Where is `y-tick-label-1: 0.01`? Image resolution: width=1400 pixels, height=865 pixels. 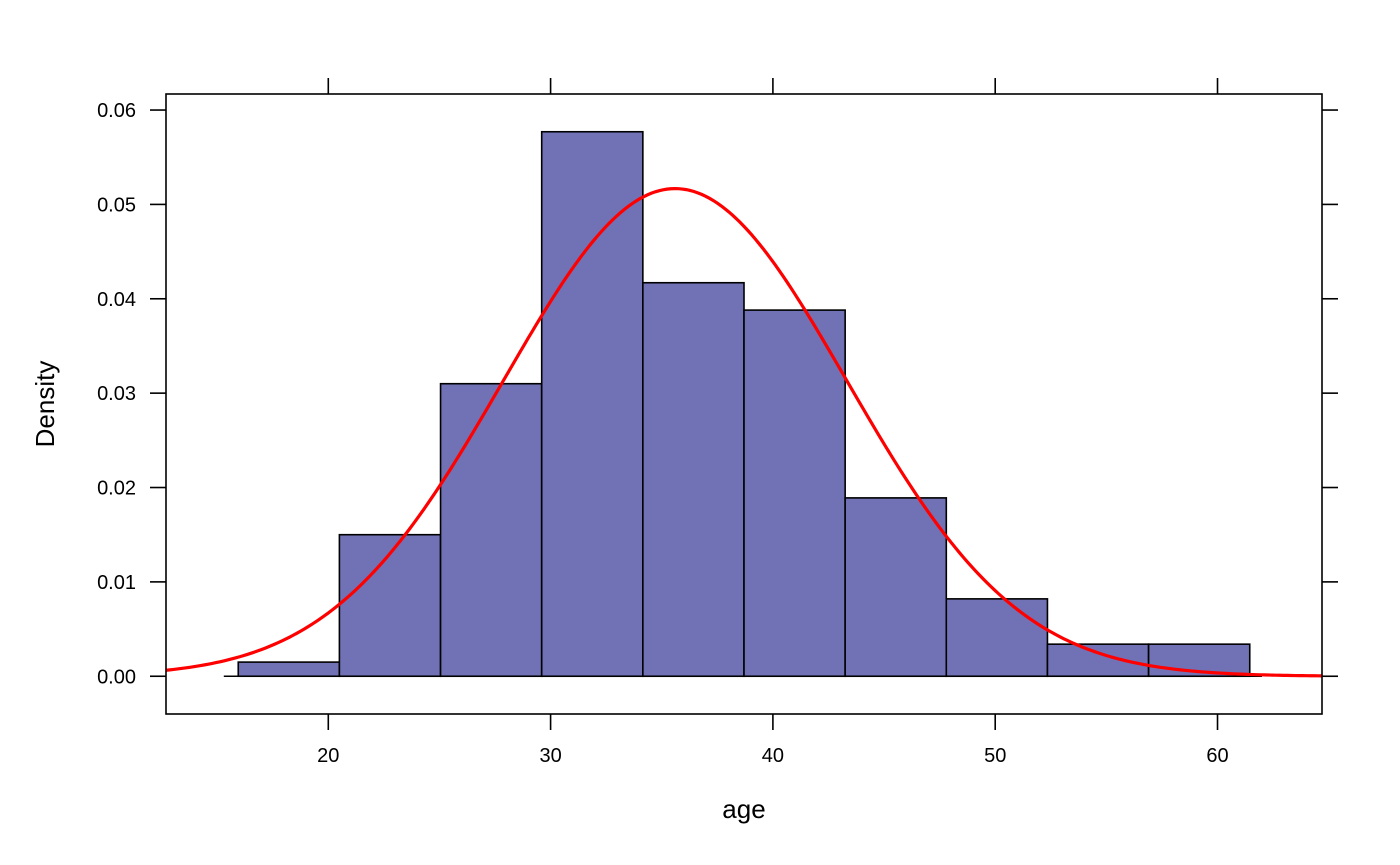 y-tick-label-1: 0.01 is located at coordinates (116, 583).